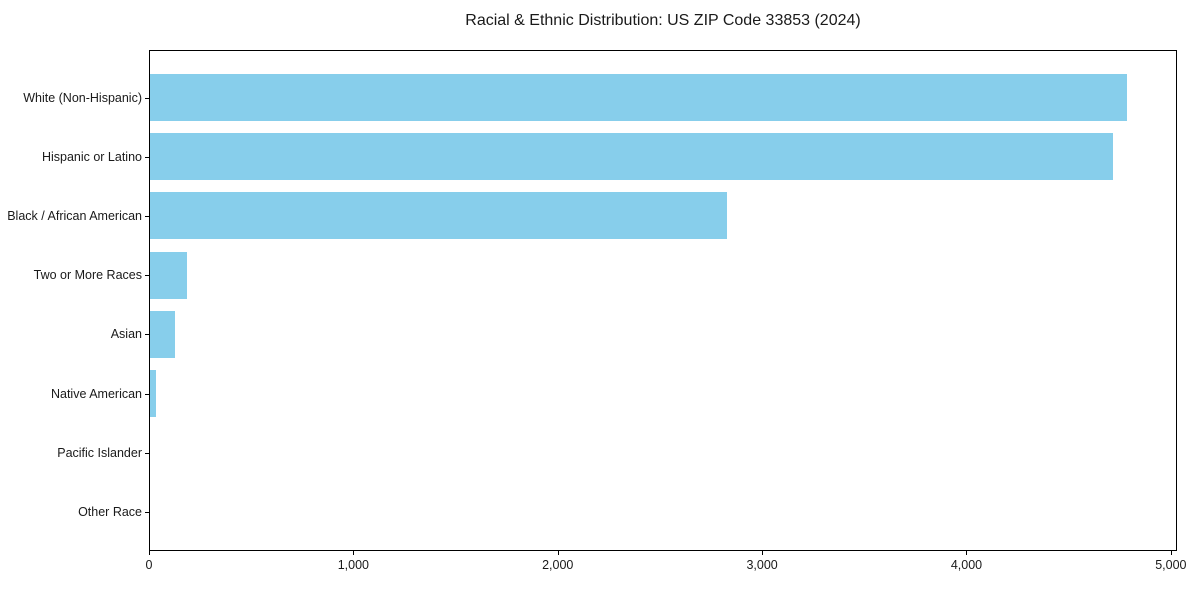 This screenshot has width=1200, height=600. Describe the element at coordinates (110, 511) in the screenshot. I see `y-axis-label-other-race: Other Race` at that location.